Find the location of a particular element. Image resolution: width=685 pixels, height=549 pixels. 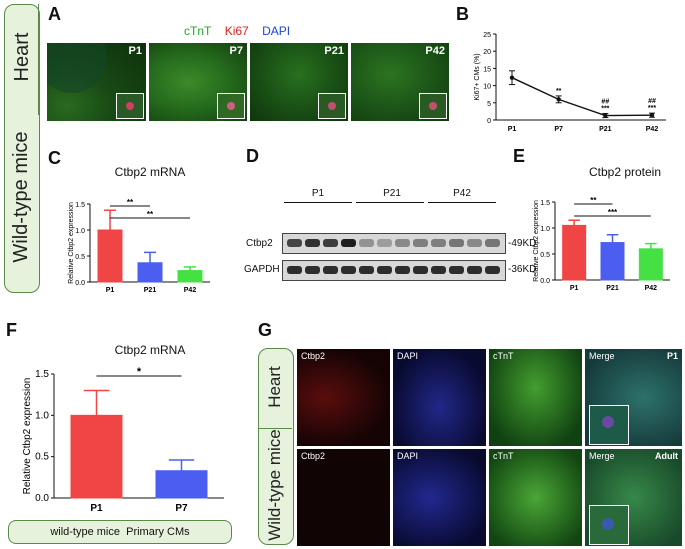

blot-group-p42: P42 is located at coordinates (462, 193).